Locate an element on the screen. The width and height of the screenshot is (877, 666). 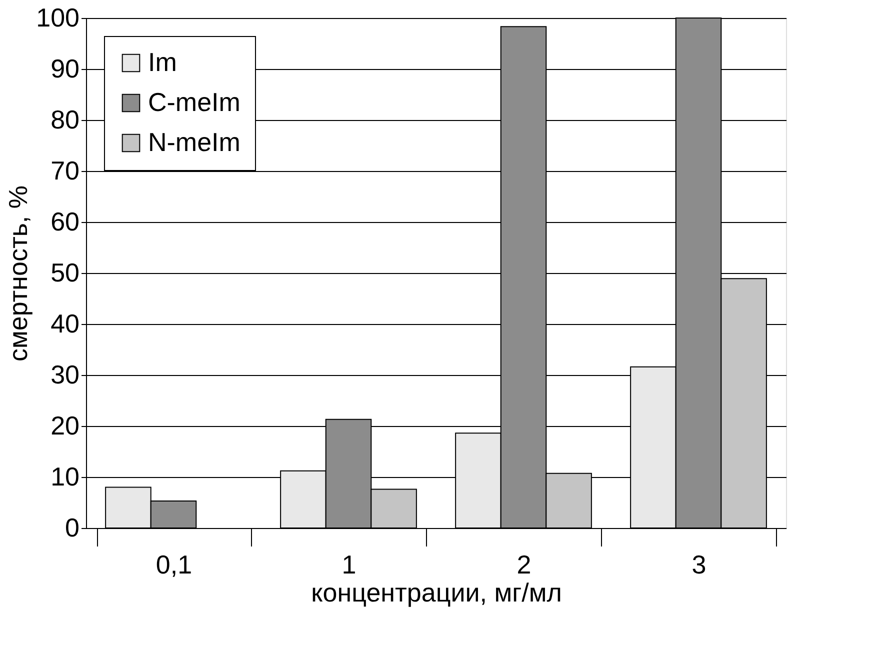
y-tick-label: 0 is located at coordinates (72, 527).